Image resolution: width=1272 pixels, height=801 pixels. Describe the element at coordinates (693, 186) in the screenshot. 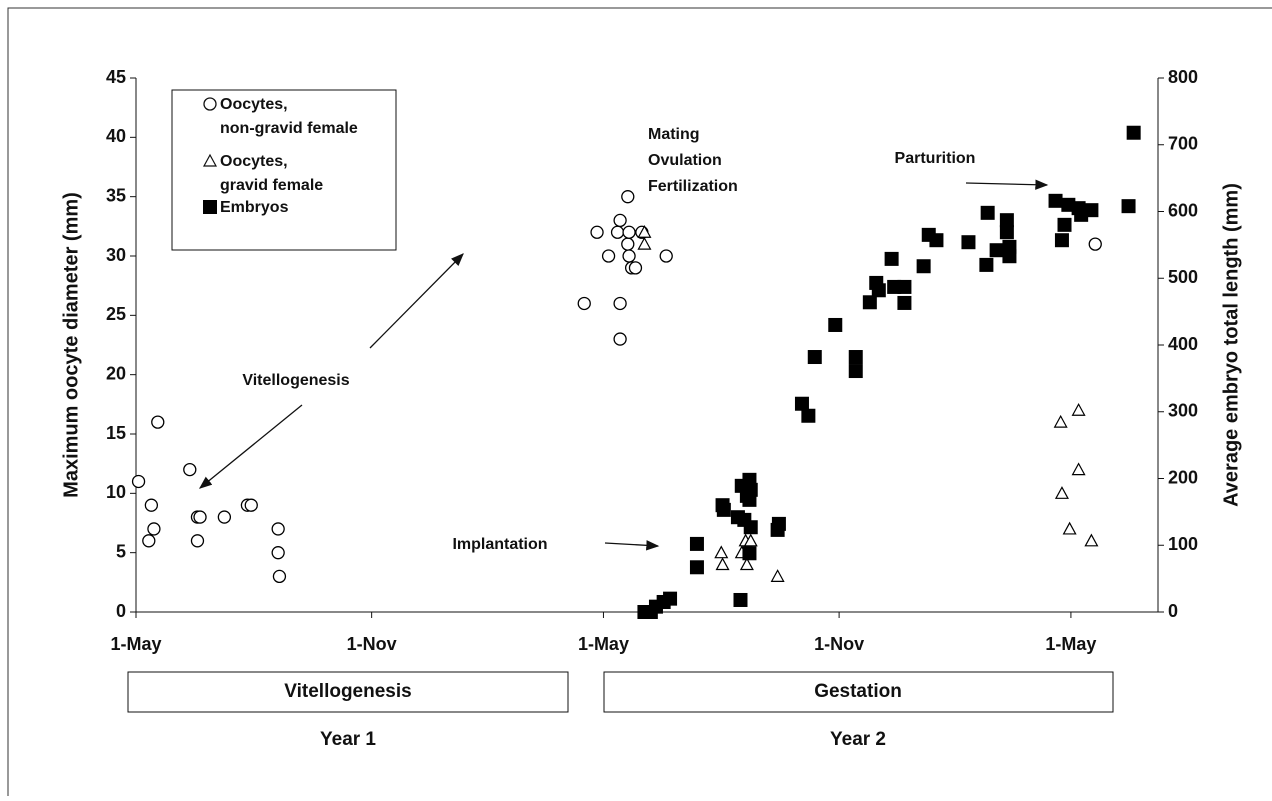

I see `annotation: Fertilization` at that location.